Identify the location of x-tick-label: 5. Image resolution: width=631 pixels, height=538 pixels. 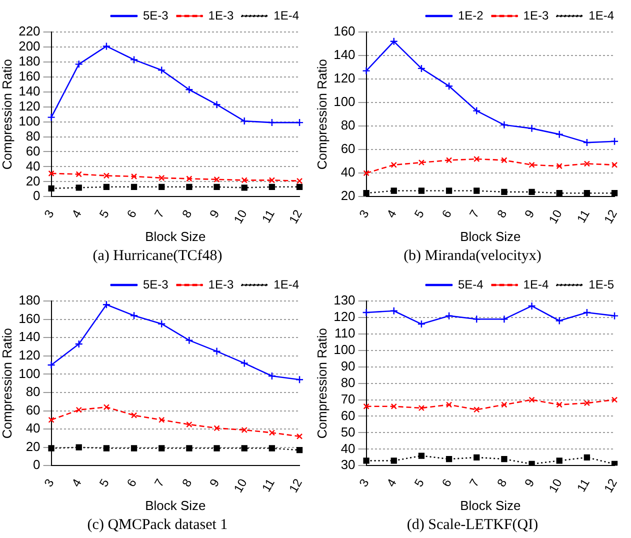
(419, 213).